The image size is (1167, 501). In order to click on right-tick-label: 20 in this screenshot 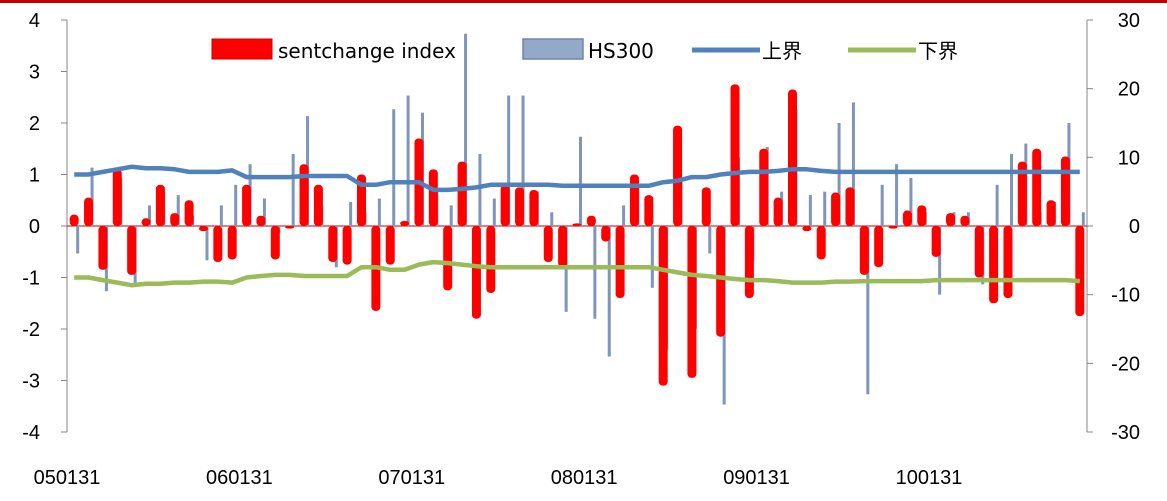, I will do `click(1129, 90)`.